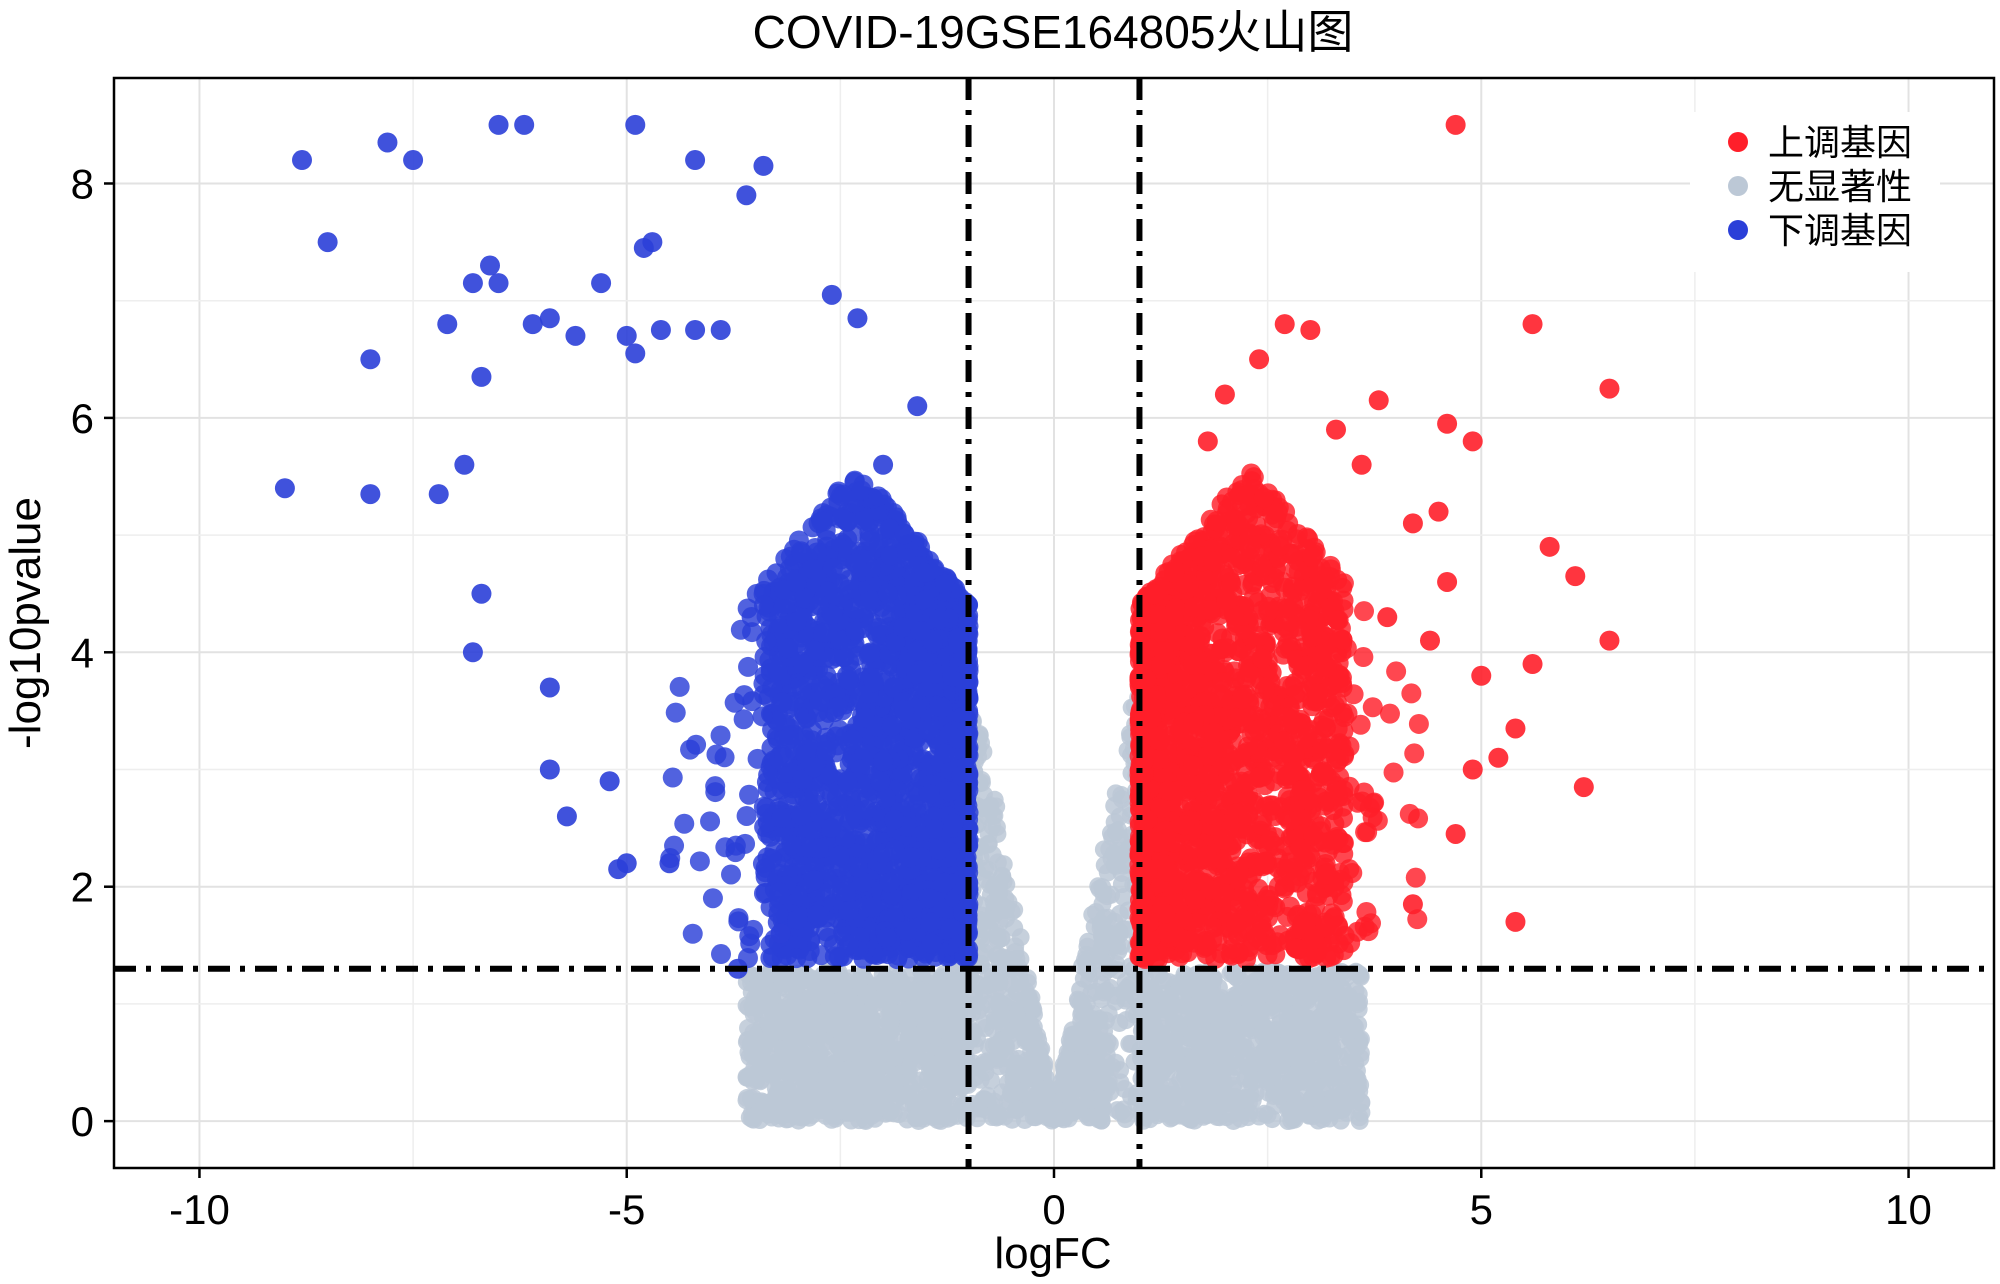  I want to click on point-up, so click(1393, 772).